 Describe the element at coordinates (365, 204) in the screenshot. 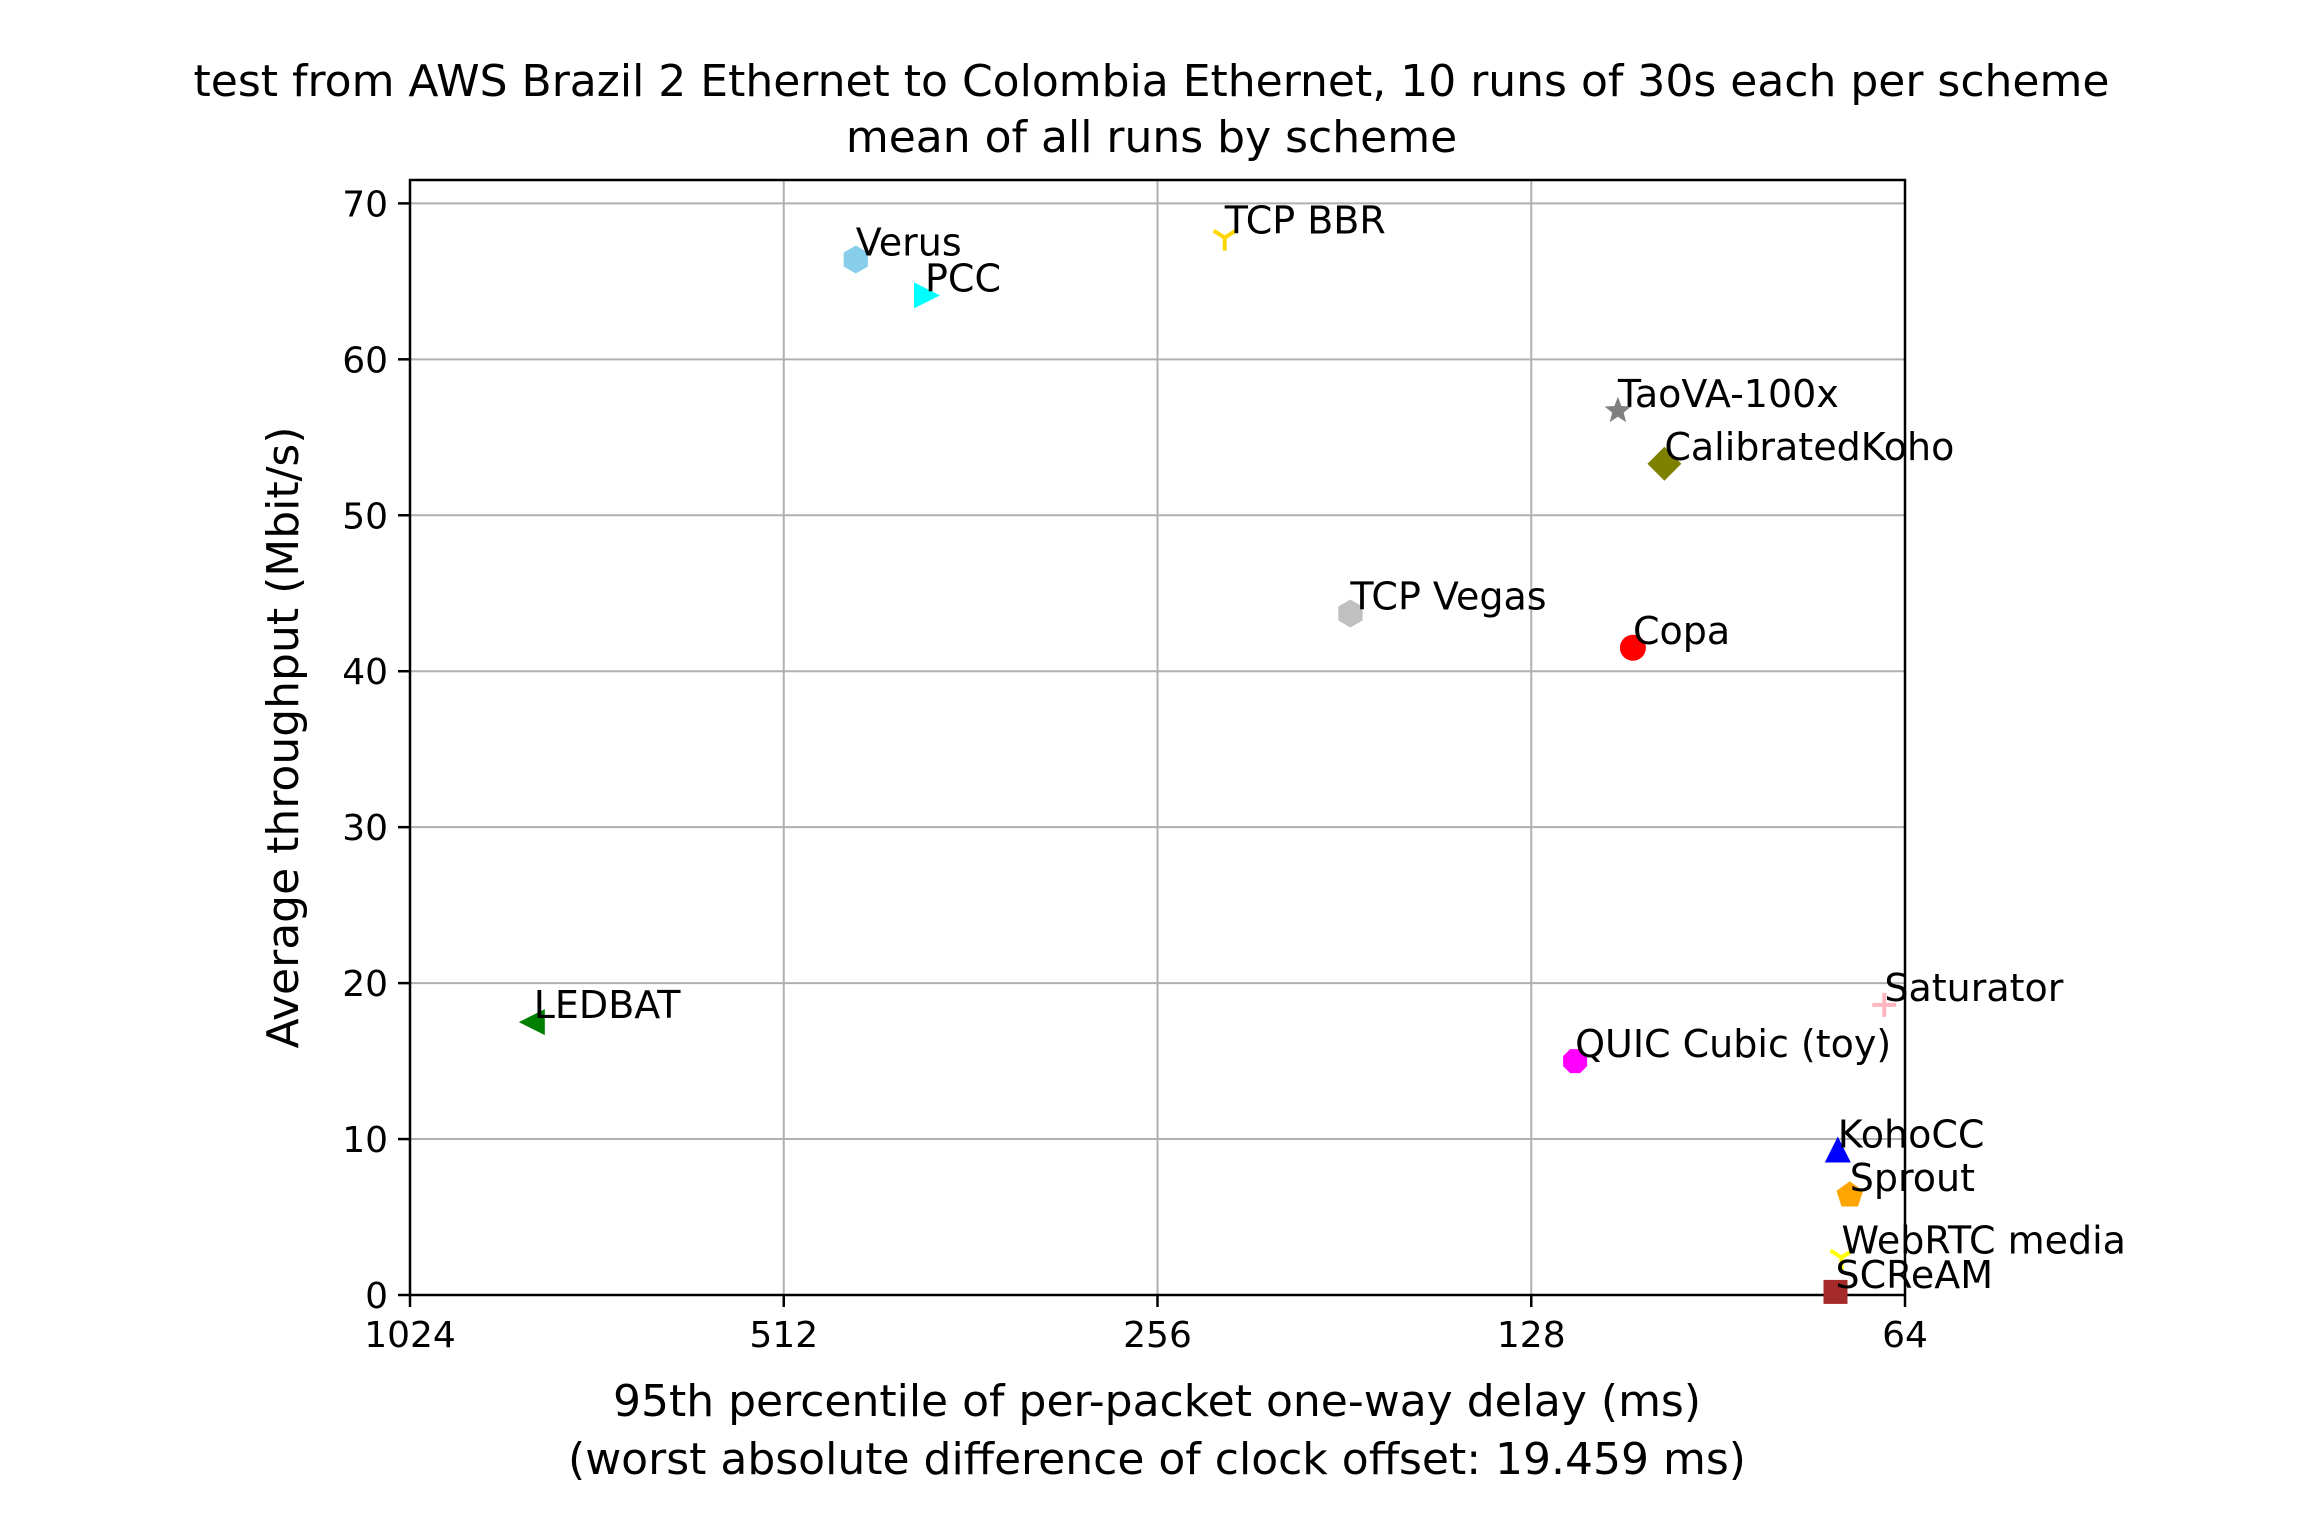

I see `y-tick-label: 70` at that location.